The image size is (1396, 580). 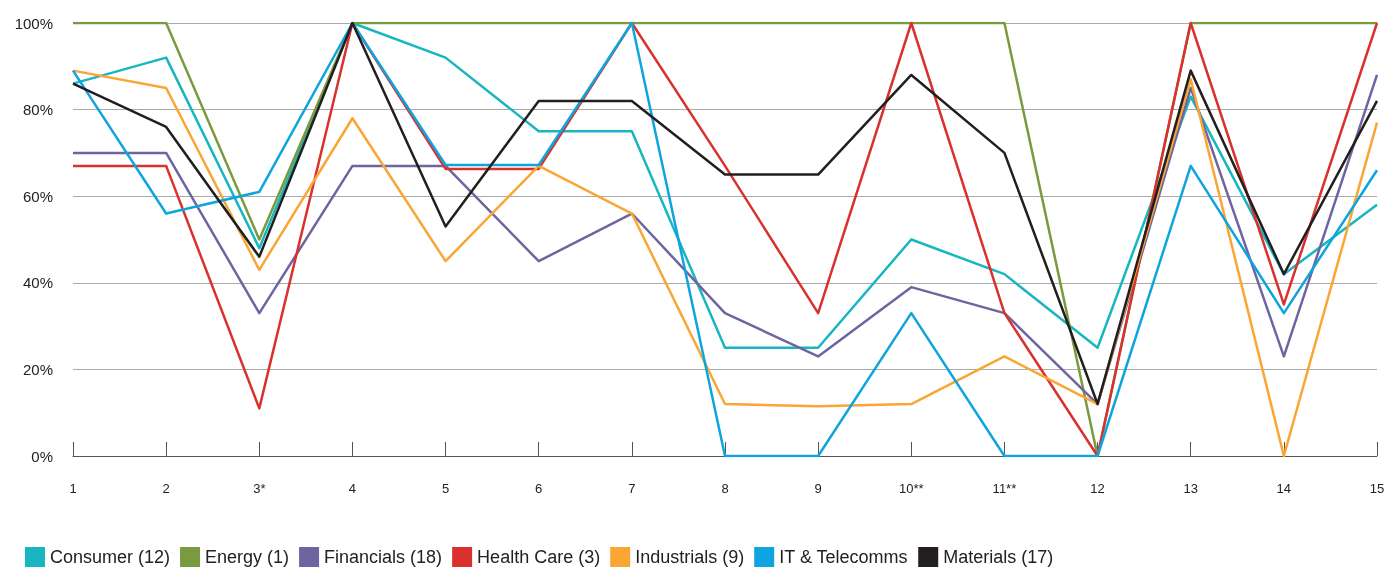 I want to click on y-tick-label: 20%, so click(x=37, y=369).